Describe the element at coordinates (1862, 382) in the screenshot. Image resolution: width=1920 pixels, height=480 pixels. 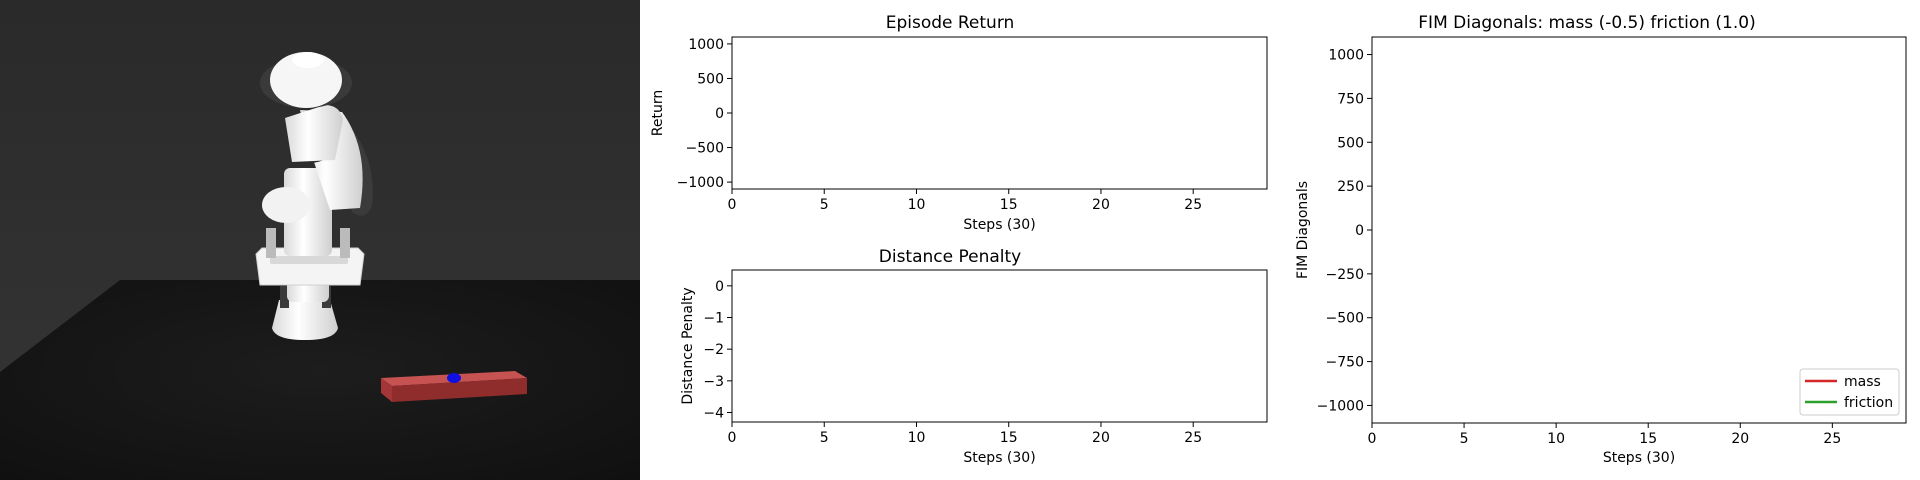
I see `legend-label-mass: mass` at that location.